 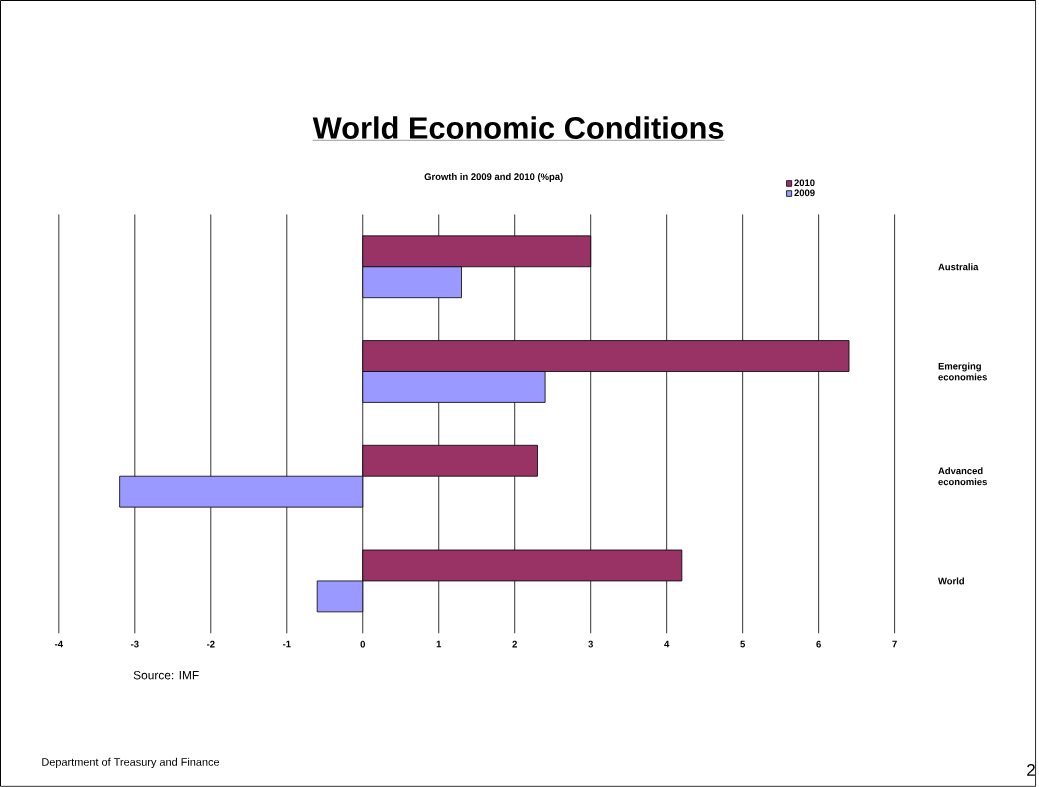 I want to click on x-tick-label: 1, so click(x=439, y=644).